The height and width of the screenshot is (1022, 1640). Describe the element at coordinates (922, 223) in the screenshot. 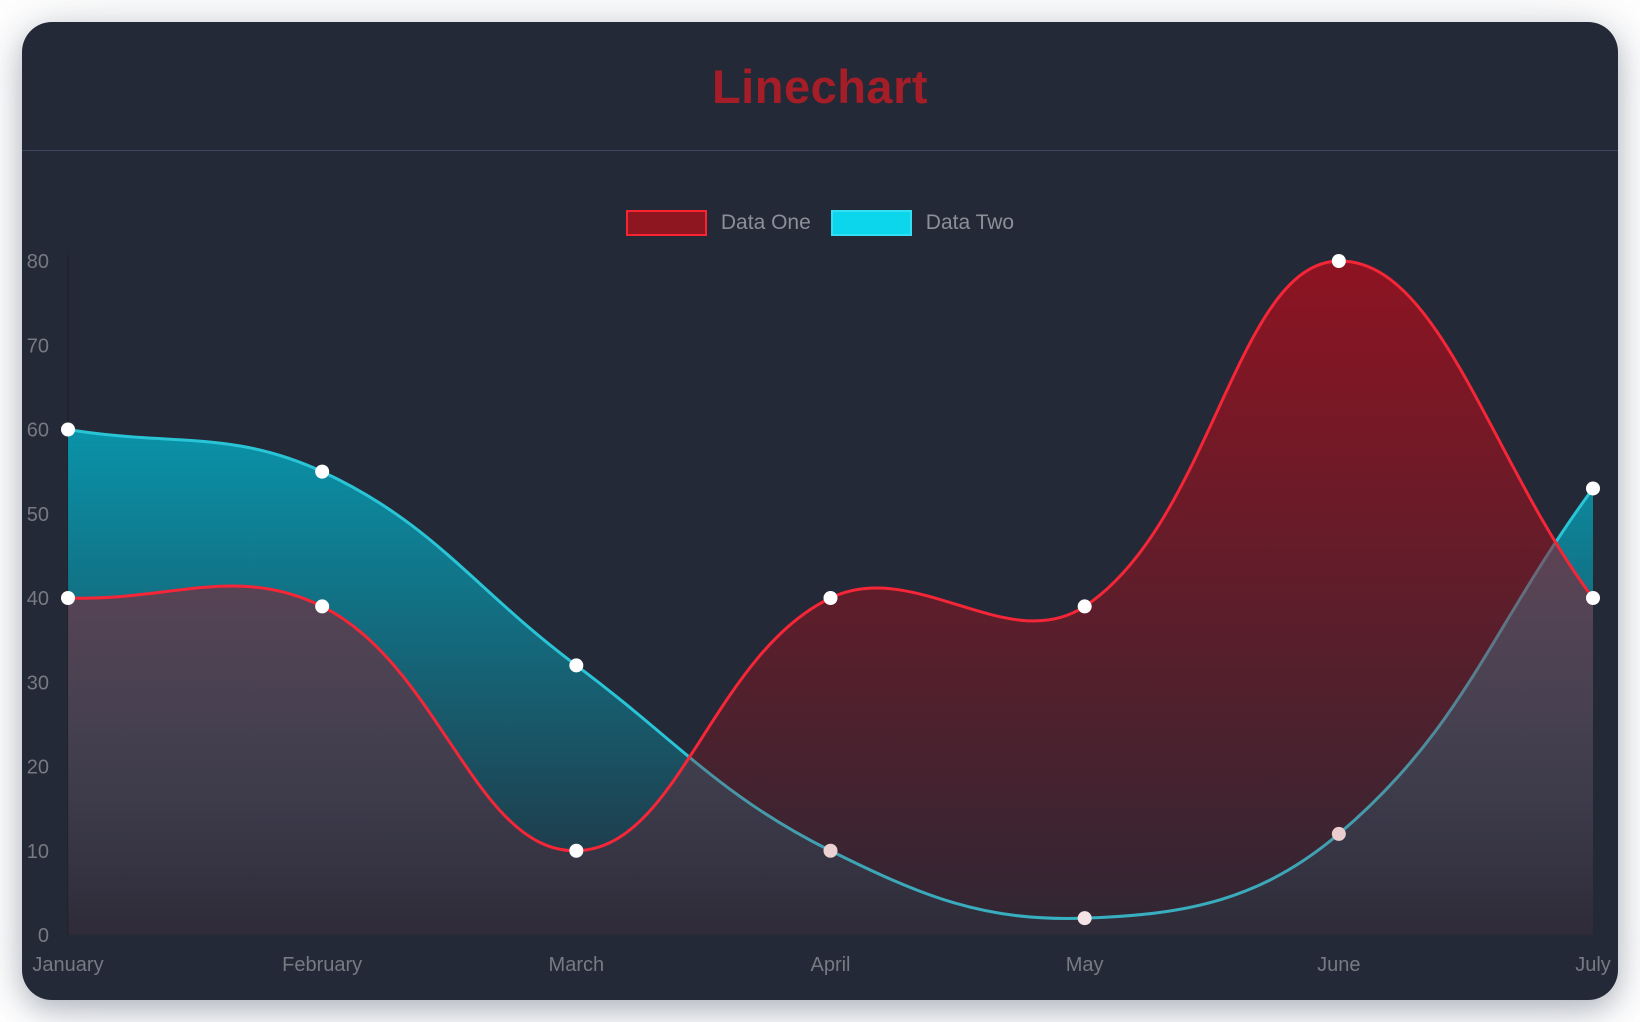

I see `legend-item-data-two: Data Two` at that location.